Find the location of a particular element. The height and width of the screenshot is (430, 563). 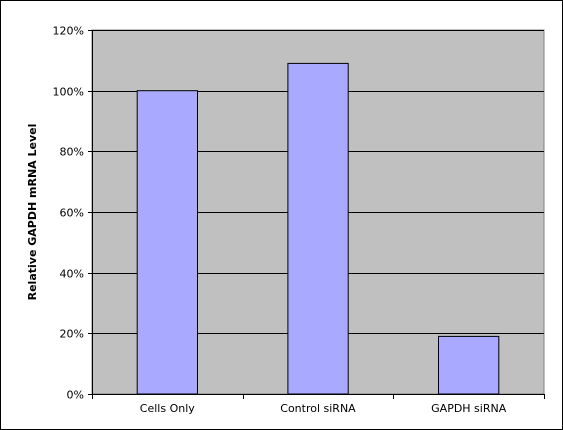

y-axis-ticks: 0% 20% 40% 60% 80% 100% 120% is located at coordinates (72, 213).